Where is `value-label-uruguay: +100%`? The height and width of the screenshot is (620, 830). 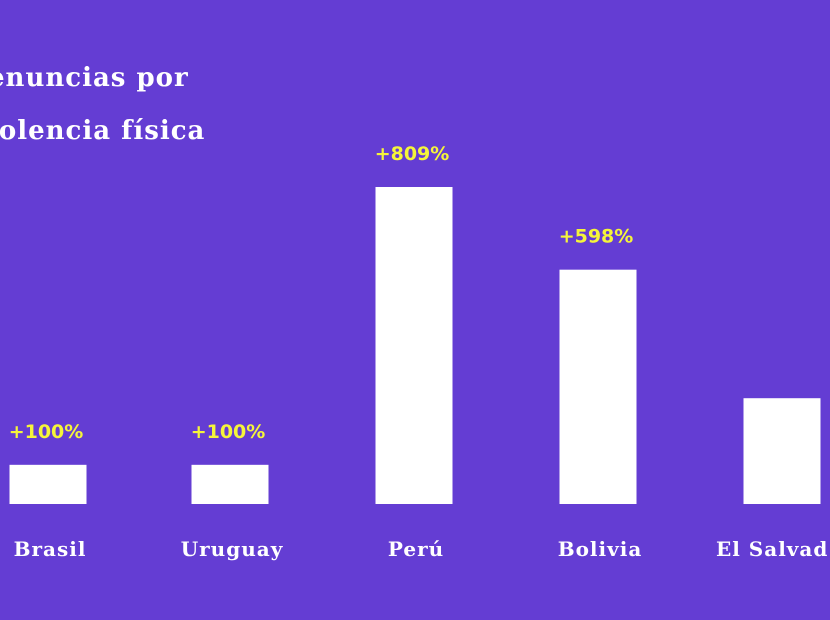
value-label-uruguay: +100% is located at coordinates (228, 432).